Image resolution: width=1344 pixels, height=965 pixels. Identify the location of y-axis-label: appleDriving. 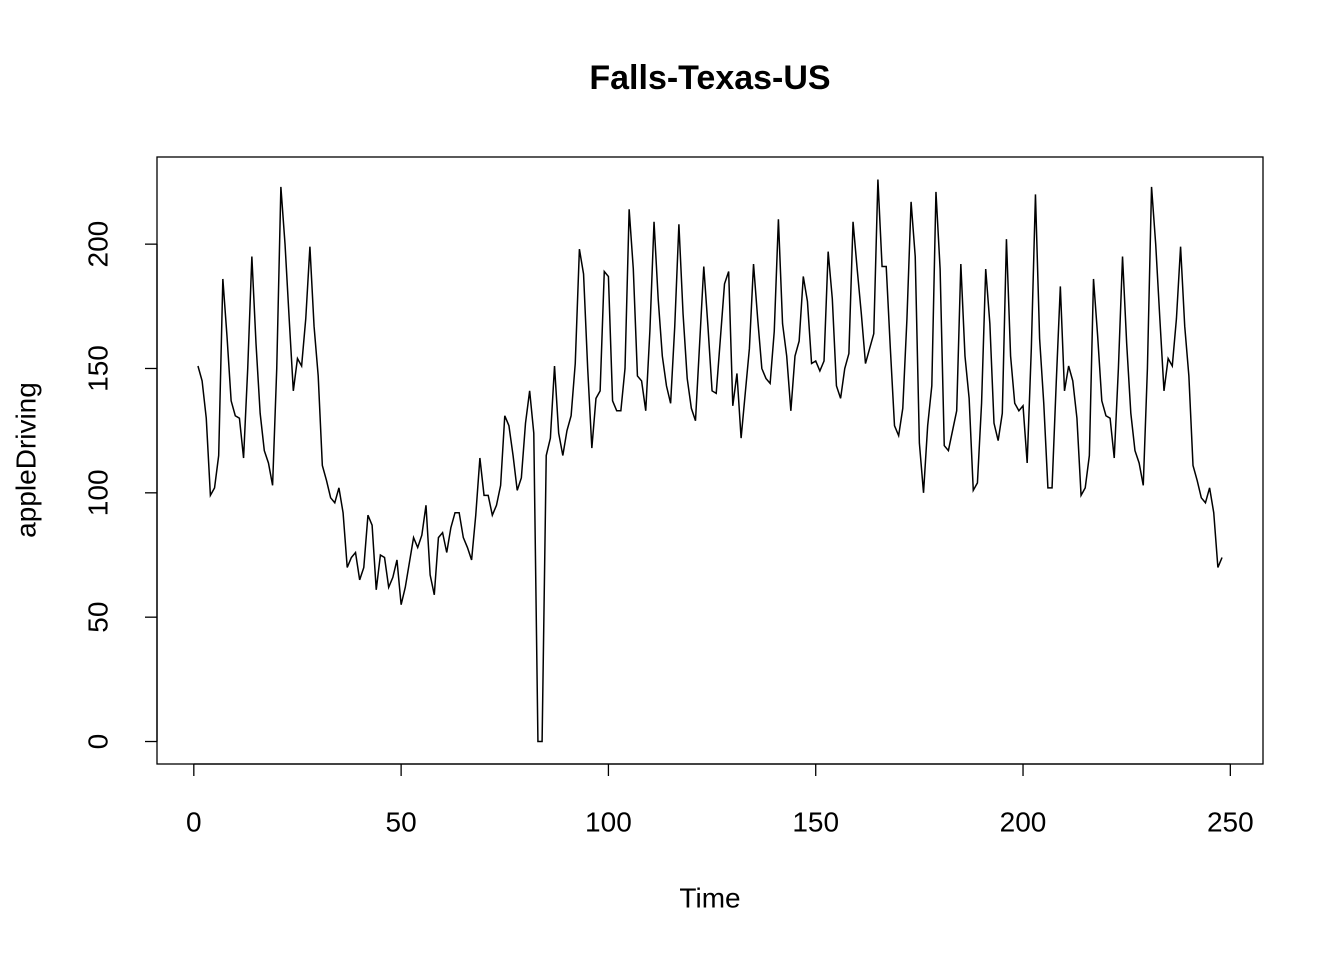
(25, 460).